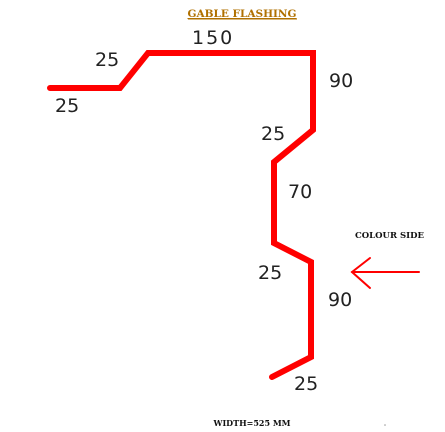  I want to click on dim-left-rise: 25, so click(107, 60).